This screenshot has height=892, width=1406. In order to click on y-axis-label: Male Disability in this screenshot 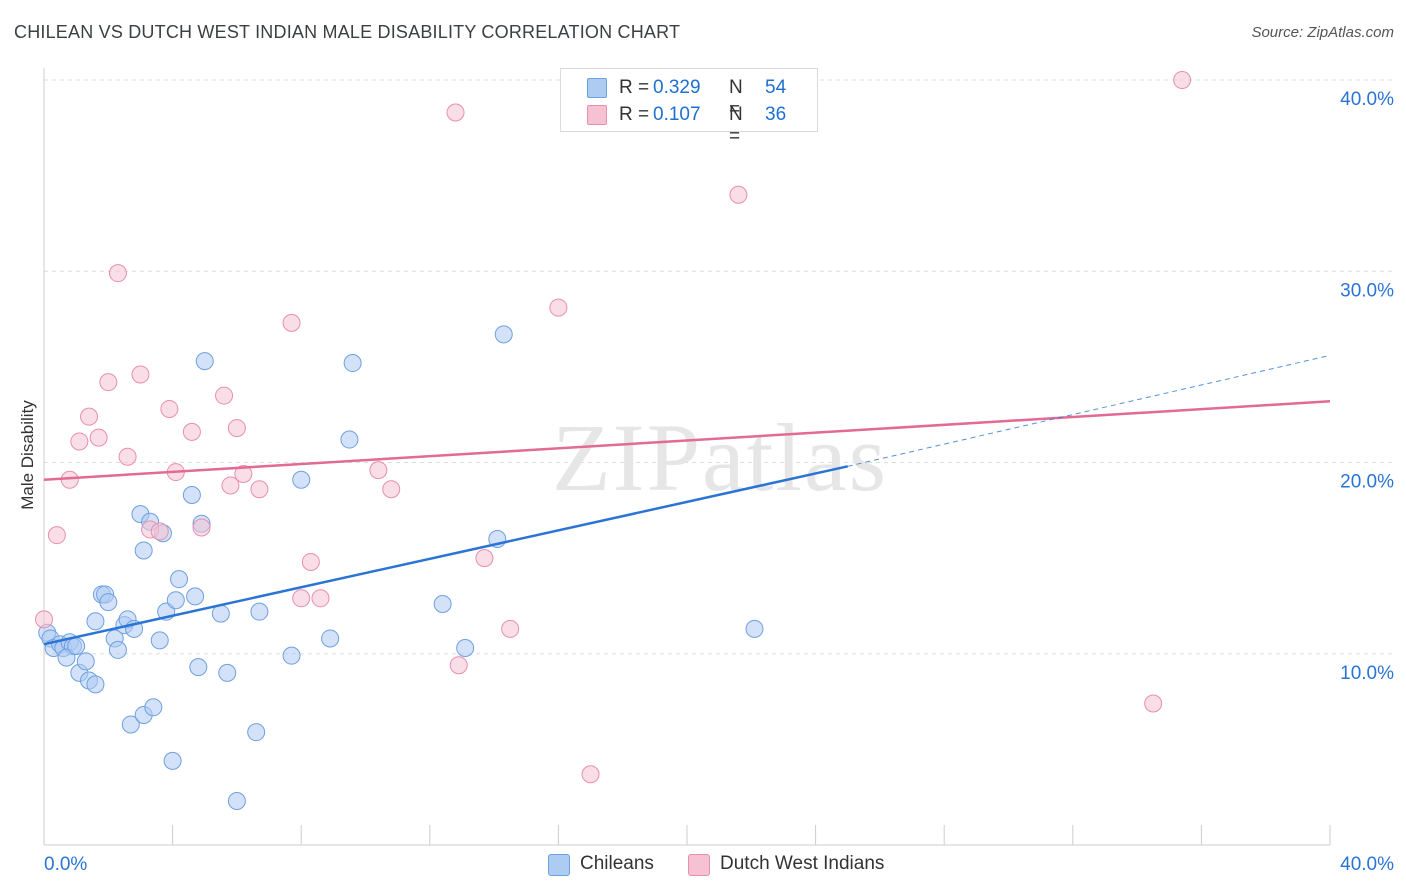, I will do `click(27, 455)`.